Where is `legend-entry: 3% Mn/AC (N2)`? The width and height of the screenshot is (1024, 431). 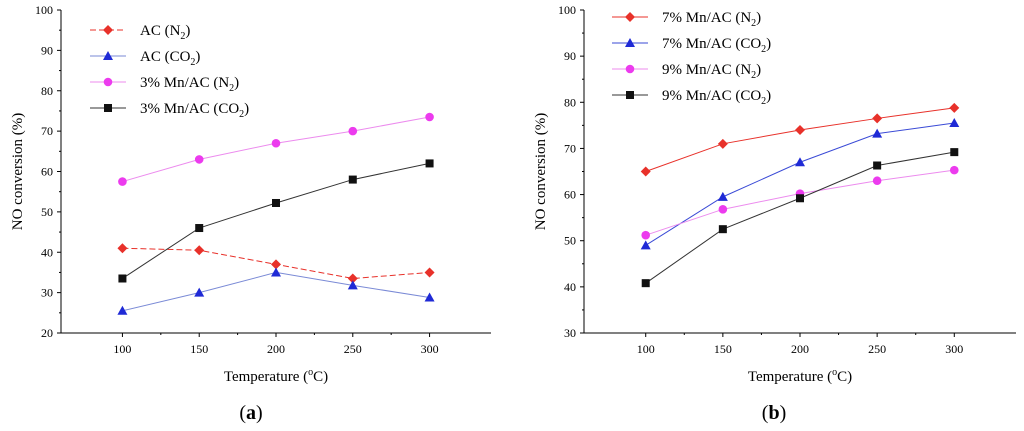
legend-entry: 3% Mn/AC (N2) is located at coordinates (189, 84).